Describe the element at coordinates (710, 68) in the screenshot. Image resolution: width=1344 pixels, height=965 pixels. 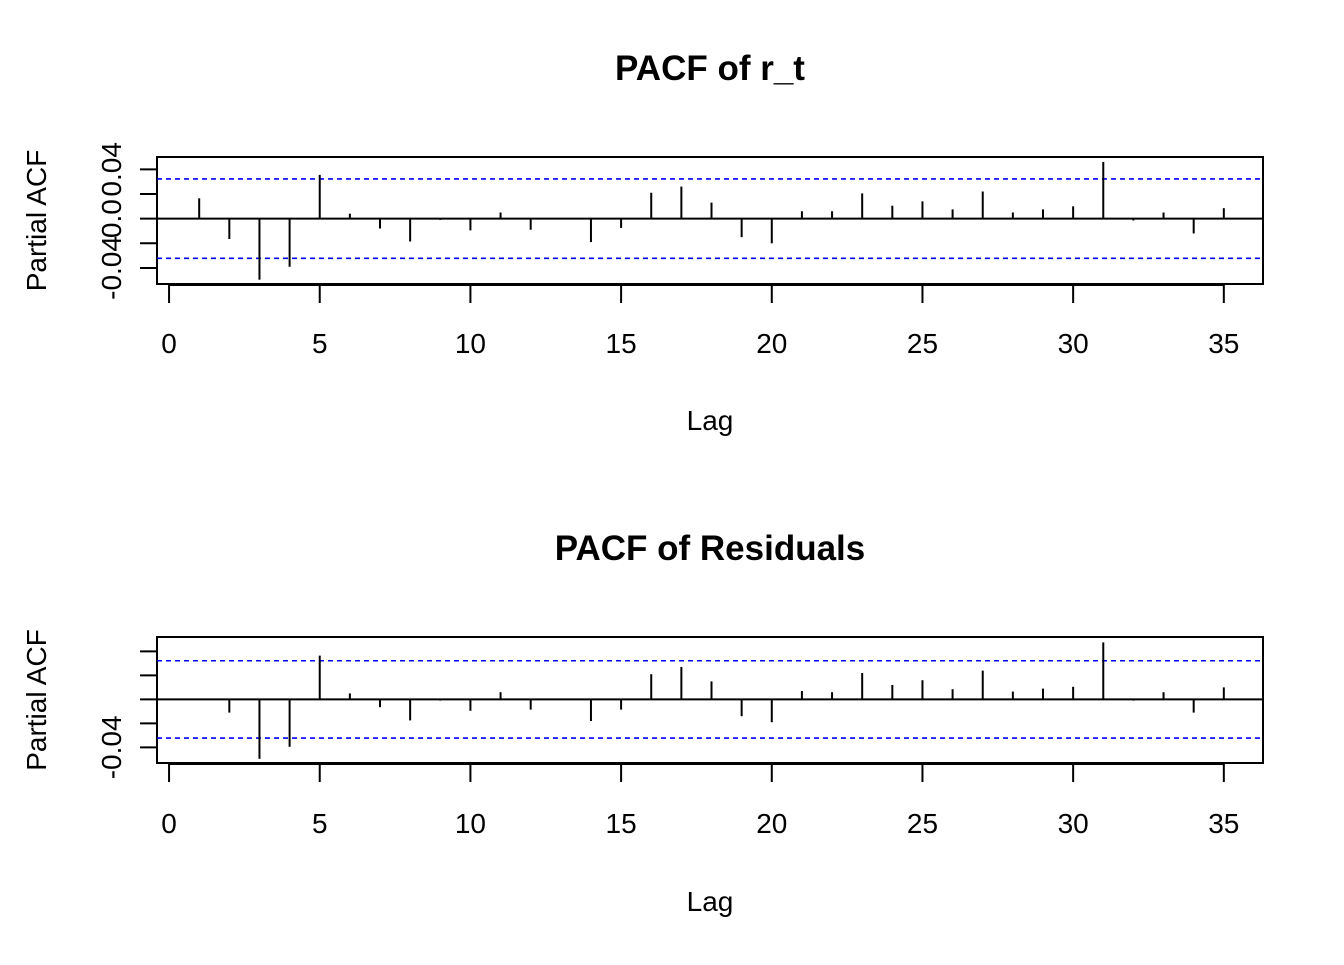
I see `chart-title: PACF of r_t` at that location.